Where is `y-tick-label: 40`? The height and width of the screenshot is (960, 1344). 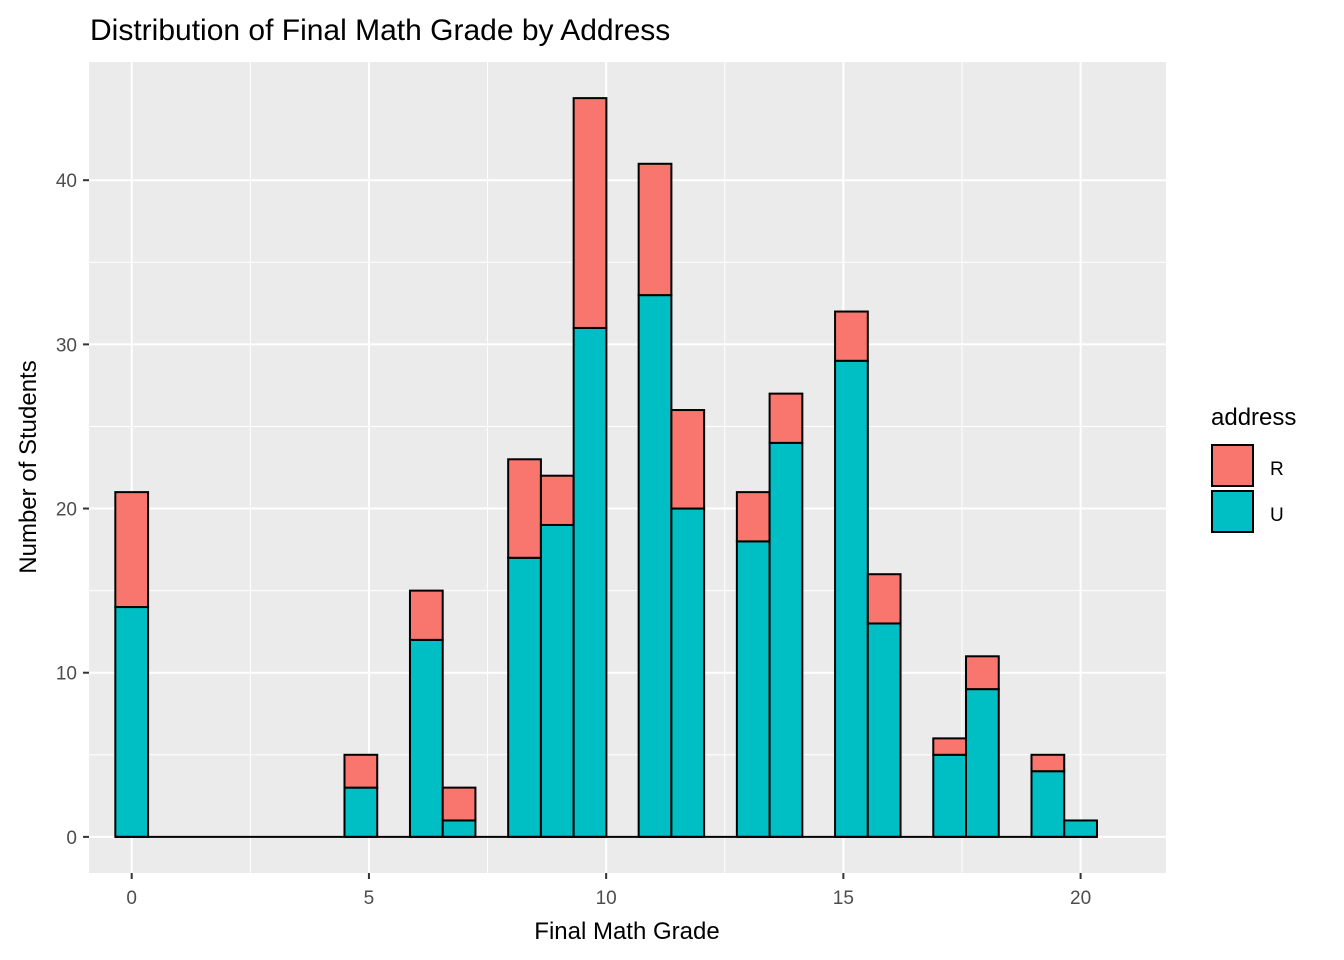 y-tick-label: 40 is located at coordinates (66, 181).